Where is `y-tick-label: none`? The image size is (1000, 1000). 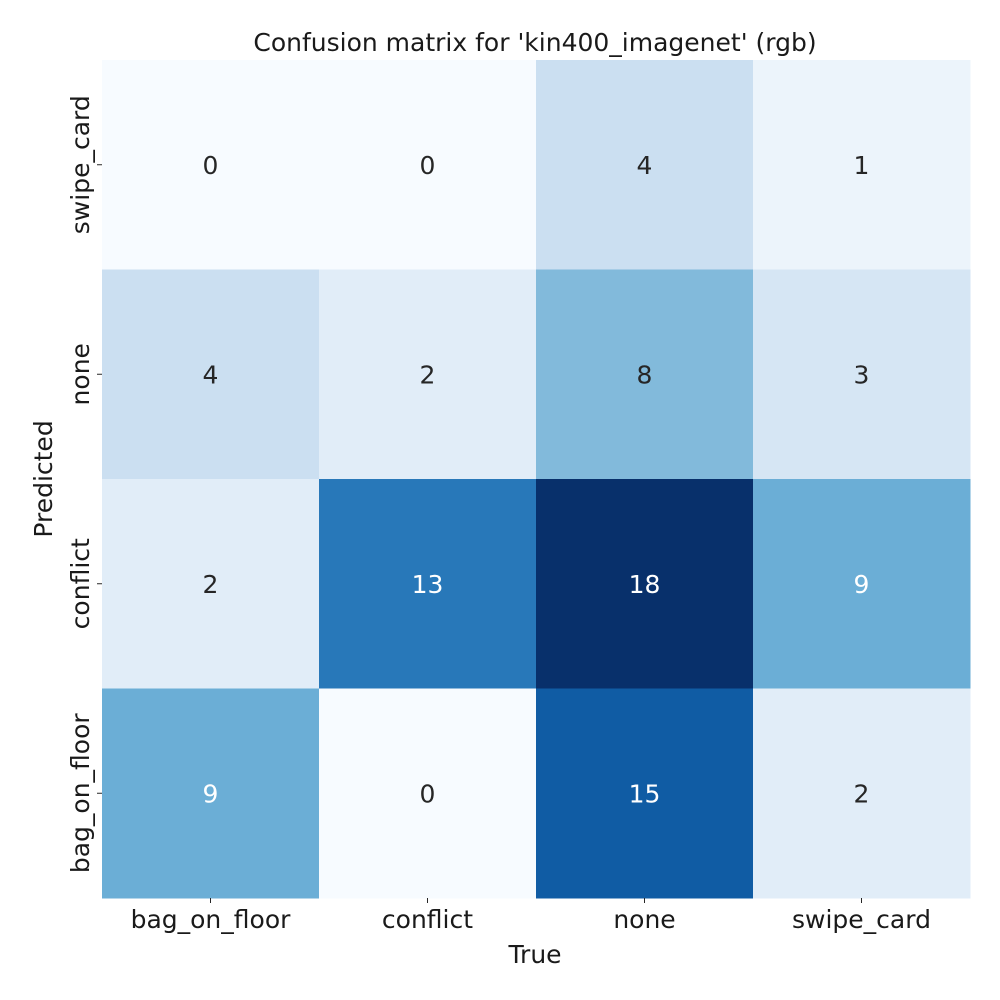 y-tick-label: none is located at coordinates (80, 374).